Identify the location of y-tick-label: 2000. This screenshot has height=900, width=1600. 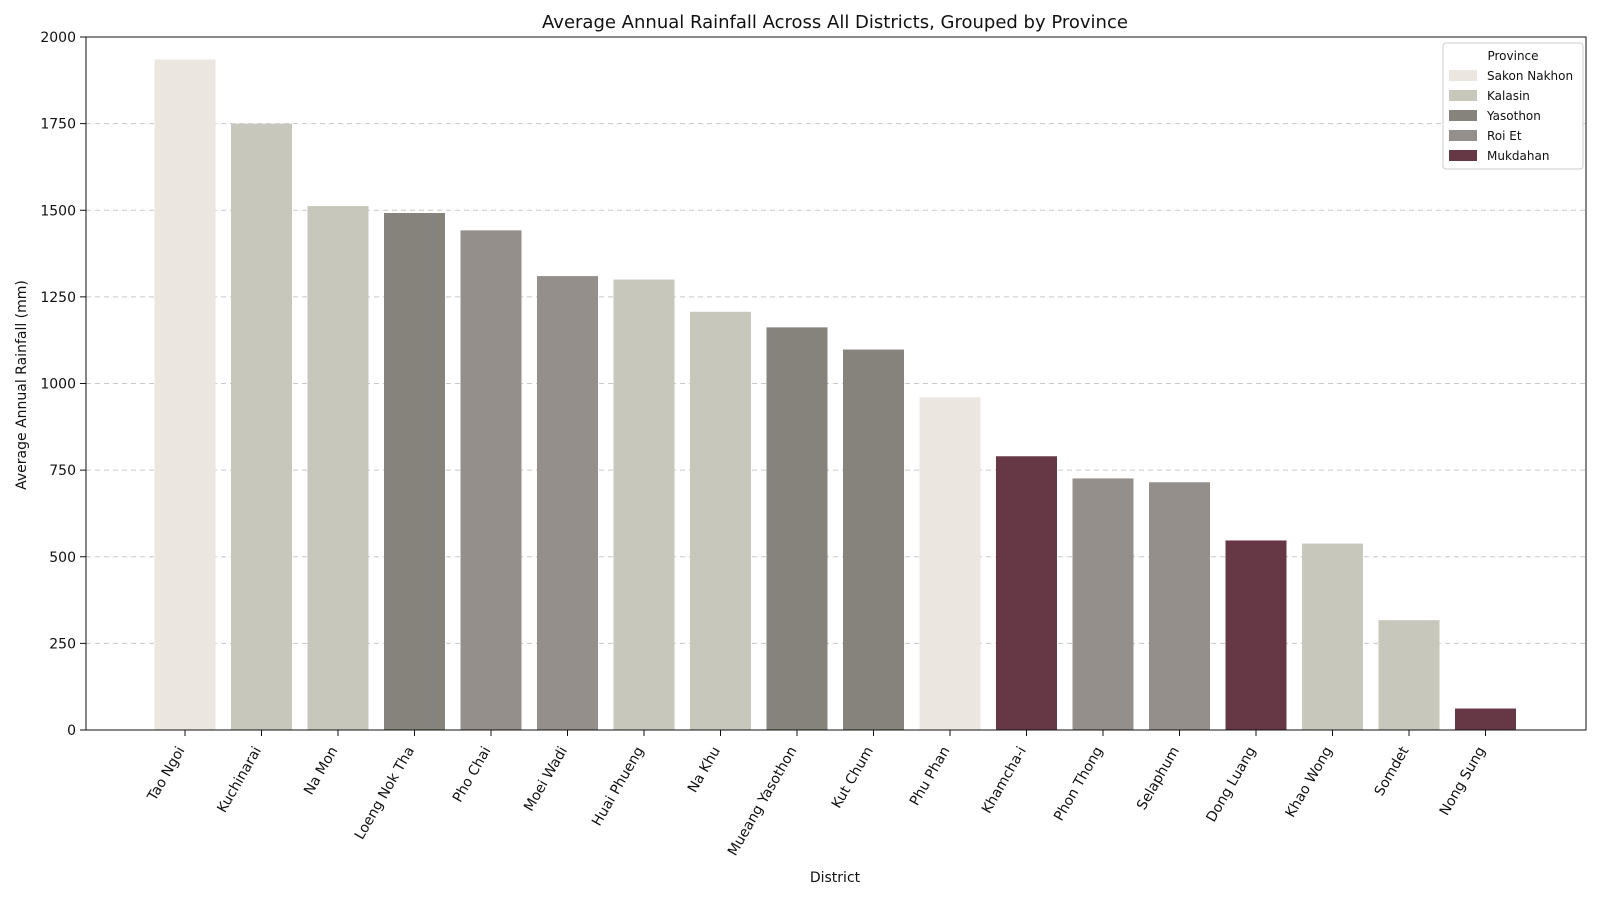
(58, 38).